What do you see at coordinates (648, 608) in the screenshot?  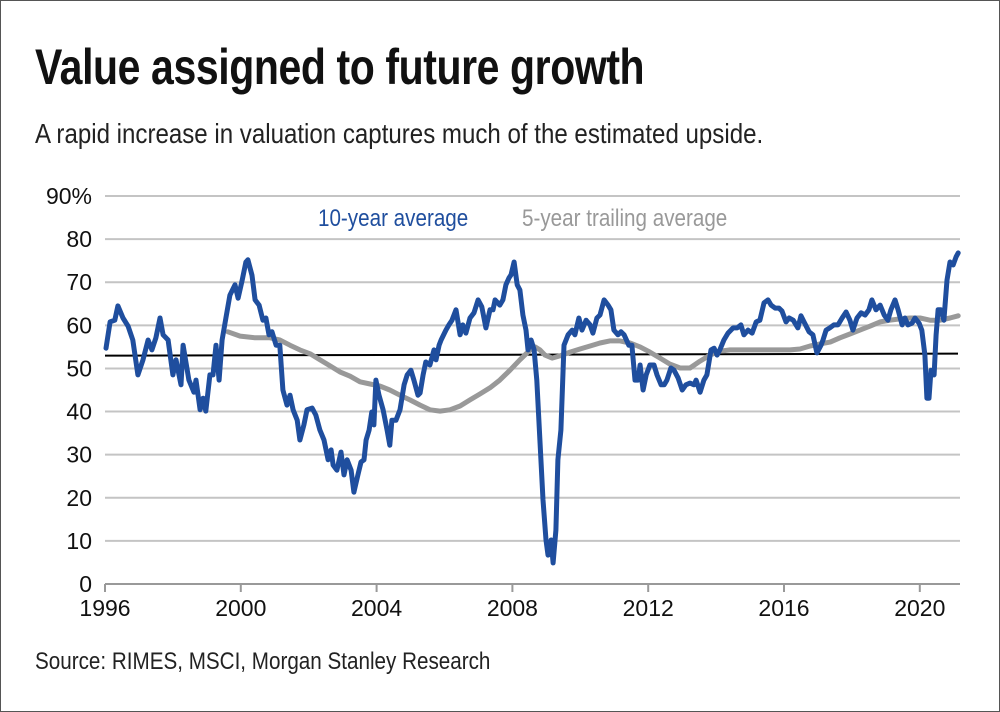 I see `x-tick-label: 2012` at bounding box center [648, 608].